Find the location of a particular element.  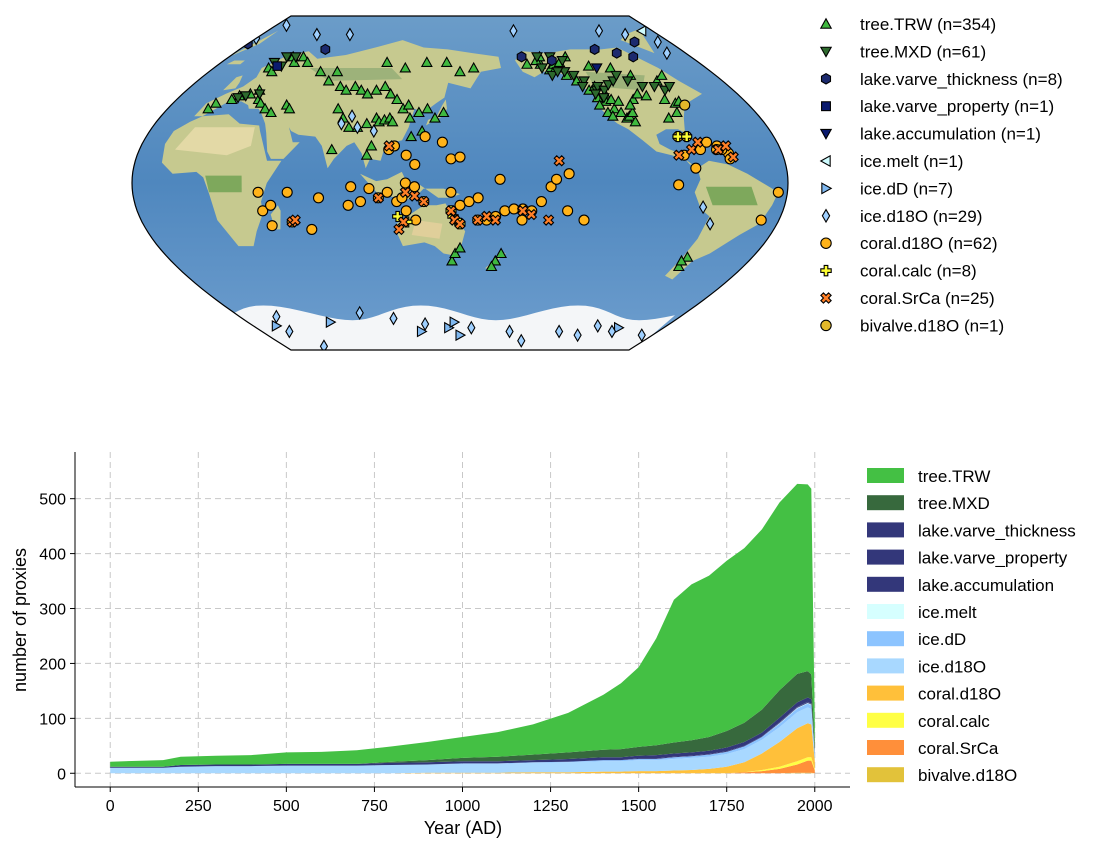

legend-label: ice.d18O is located at coordinates (952, 666).